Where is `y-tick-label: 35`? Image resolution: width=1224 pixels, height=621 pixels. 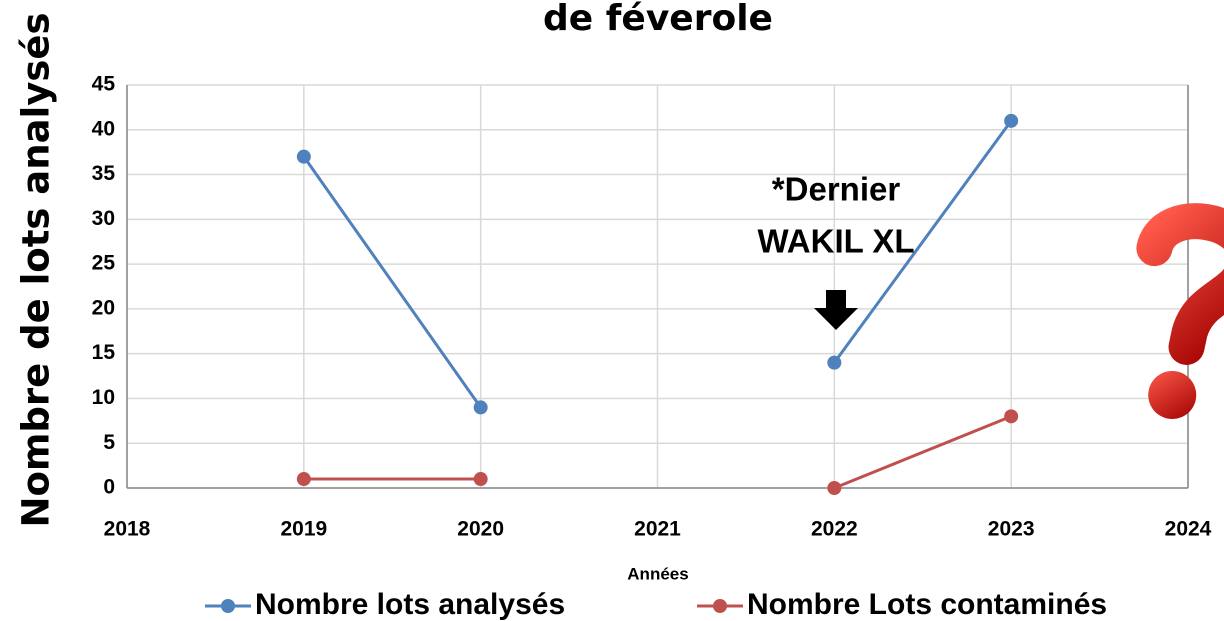 y-tick-label: 35 is located at coordinates (104, 173).